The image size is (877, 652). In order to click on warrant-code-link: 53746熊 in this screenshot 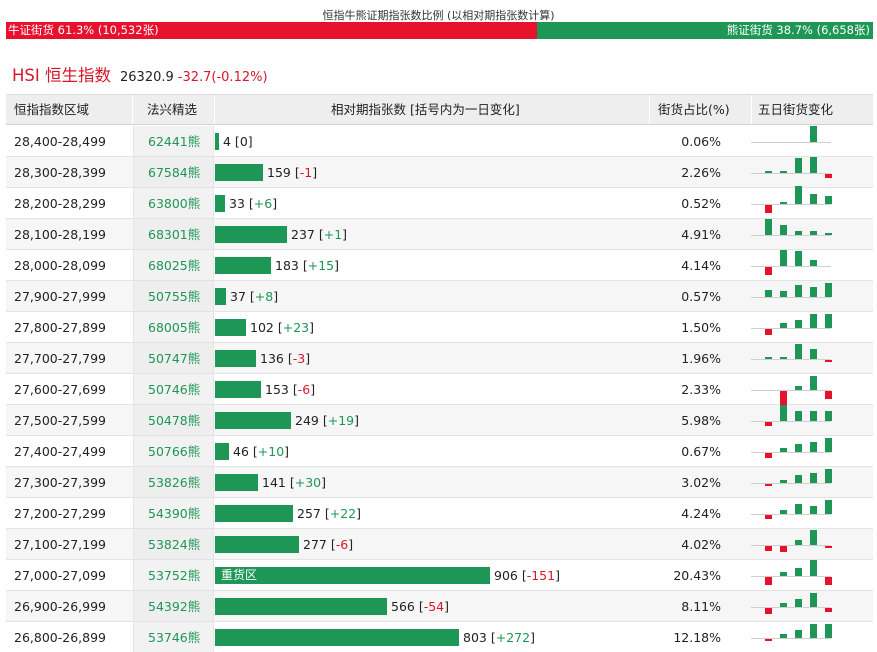, I will do `click(174, 637)`.